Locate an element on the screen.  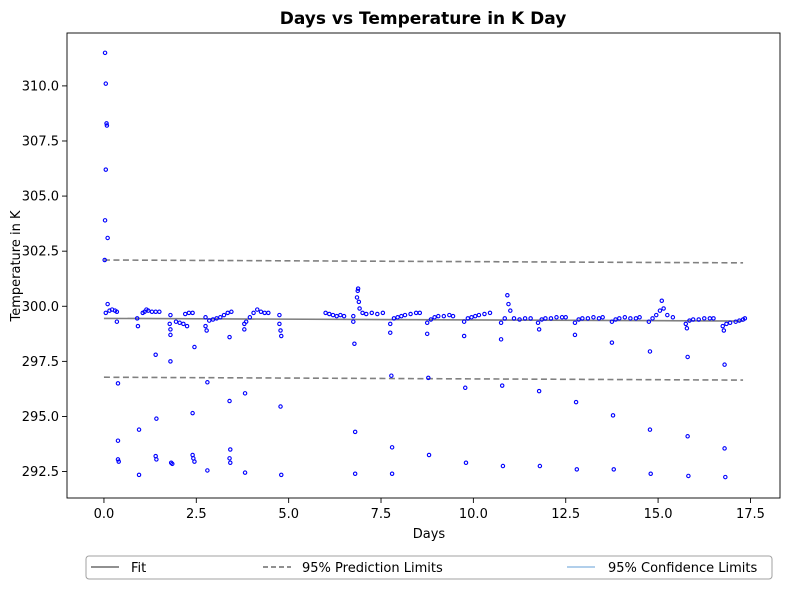
x-tick-label: 15.0 is located at coordinates (658, 514).